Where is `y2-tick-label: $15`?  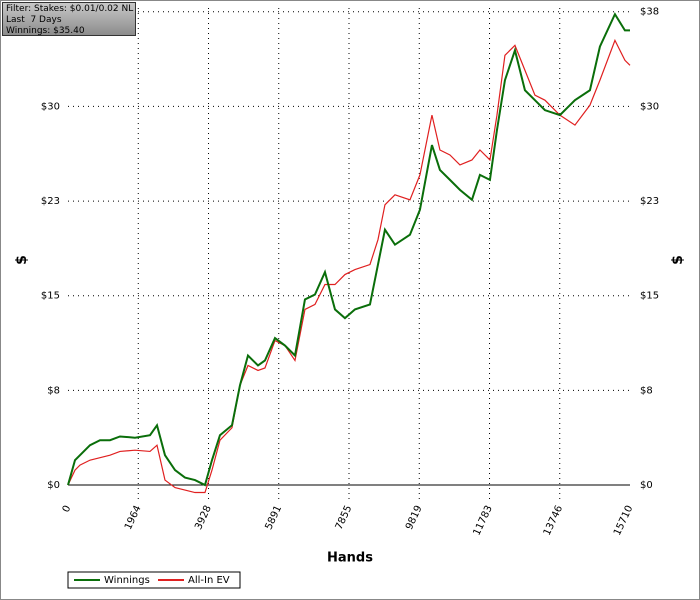
y2-tick-label: $15 is located at coordinates (649, 296).